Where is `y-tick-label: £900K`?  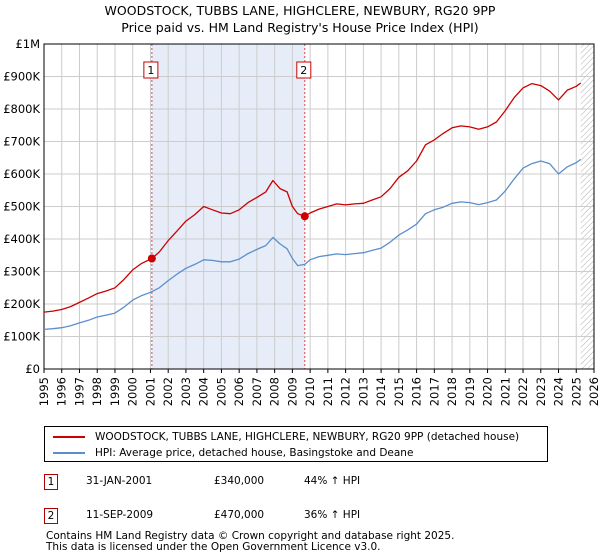
y-tick-label: £900K is located at coordinates (21, 77).